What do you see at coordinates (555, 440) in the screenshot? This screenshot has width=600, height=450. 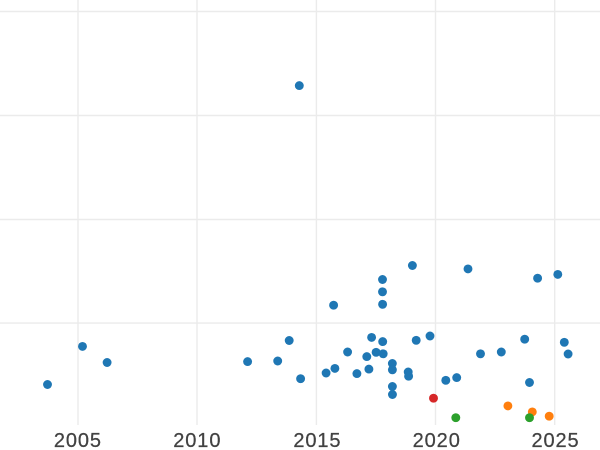 I see `svg-text: 2025` at bounding box center [555, 440].